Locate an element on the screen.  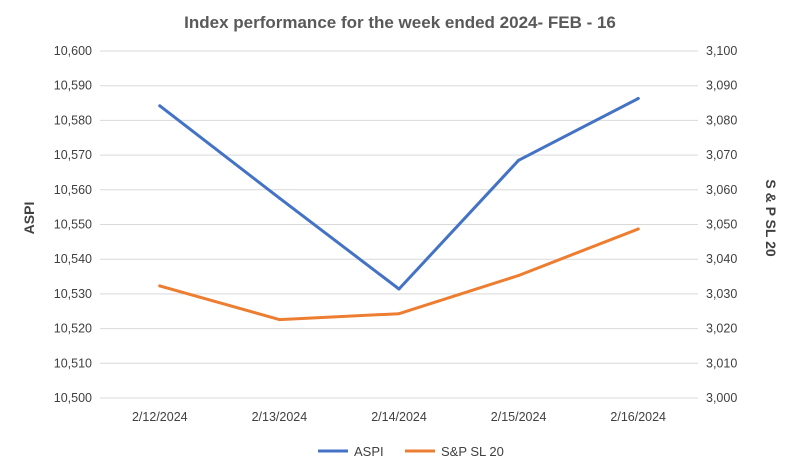
x-tick-label: 2/15/2024 is located at coordinates (519, 417).